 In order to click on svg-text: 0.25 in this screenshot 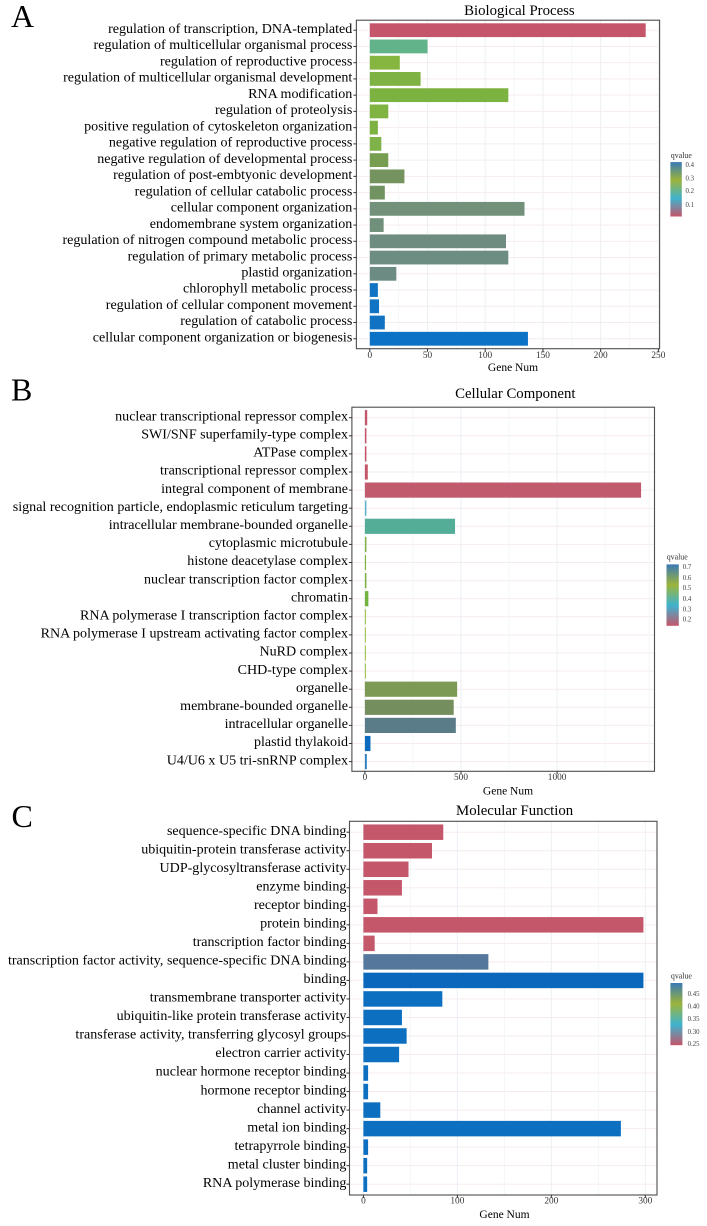, I will do `click(694, 1044)`.